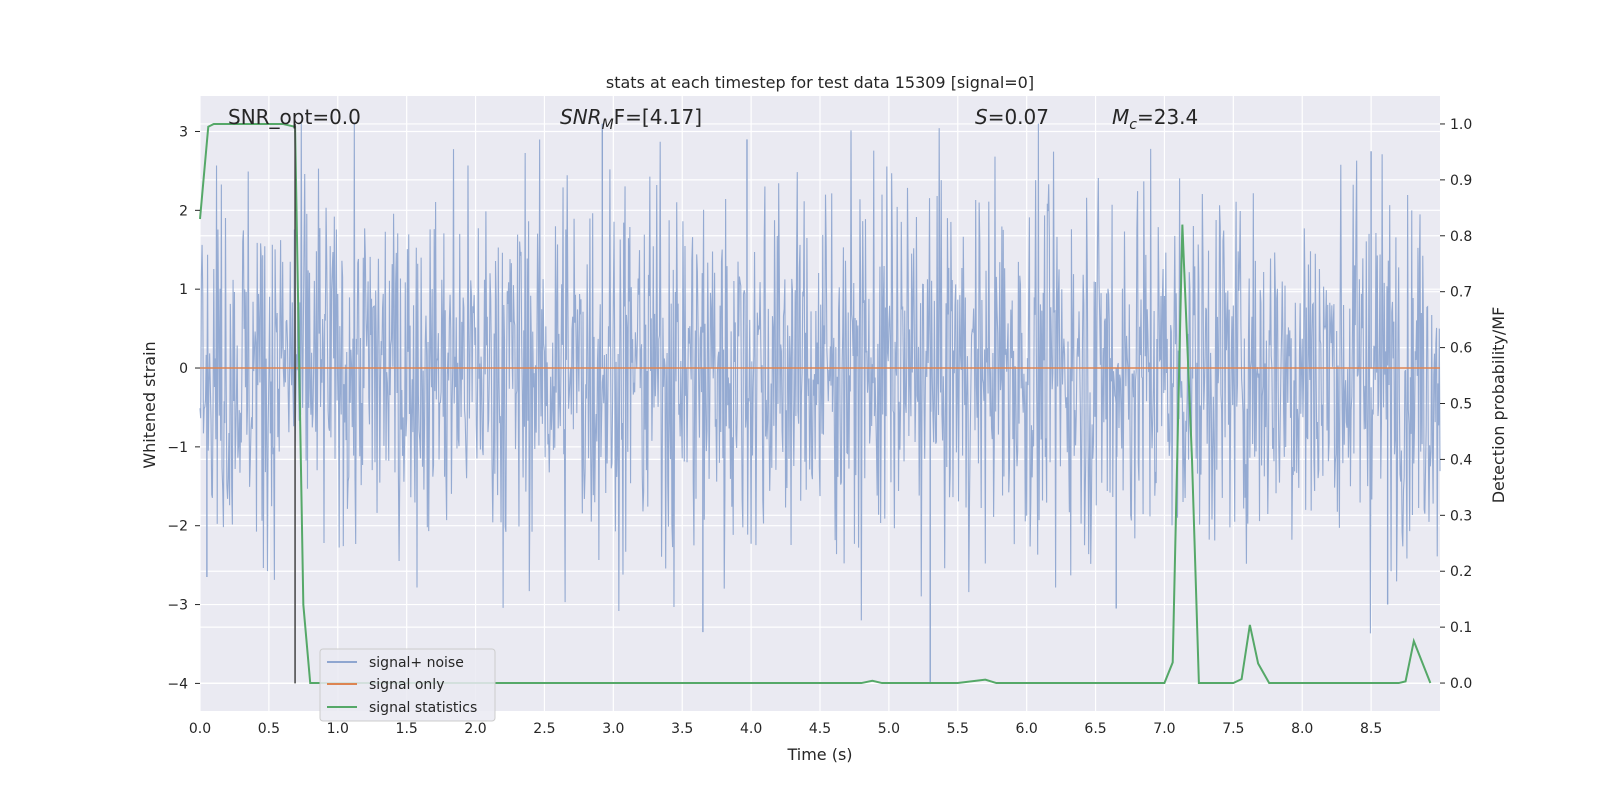 The image size is (1600, 800). I want to click on x-tick-label: 6.5, so click(1095, 729).